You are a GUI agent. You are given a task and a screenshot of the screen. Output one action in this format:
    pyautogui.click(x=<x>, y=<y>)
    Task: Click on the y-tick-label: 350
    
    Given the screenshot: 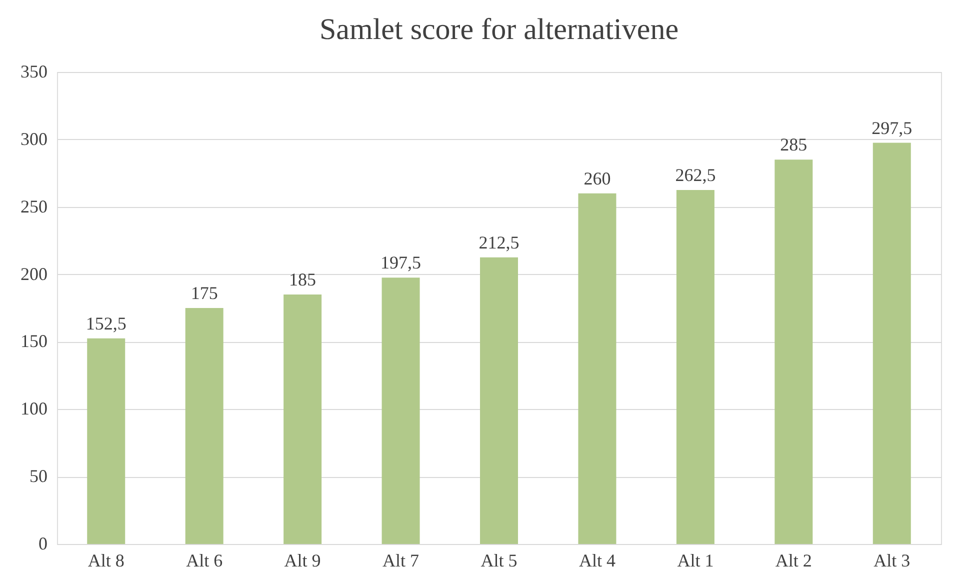 What is the action you would take?
    pyautogui.click(x=34, y=72)
    